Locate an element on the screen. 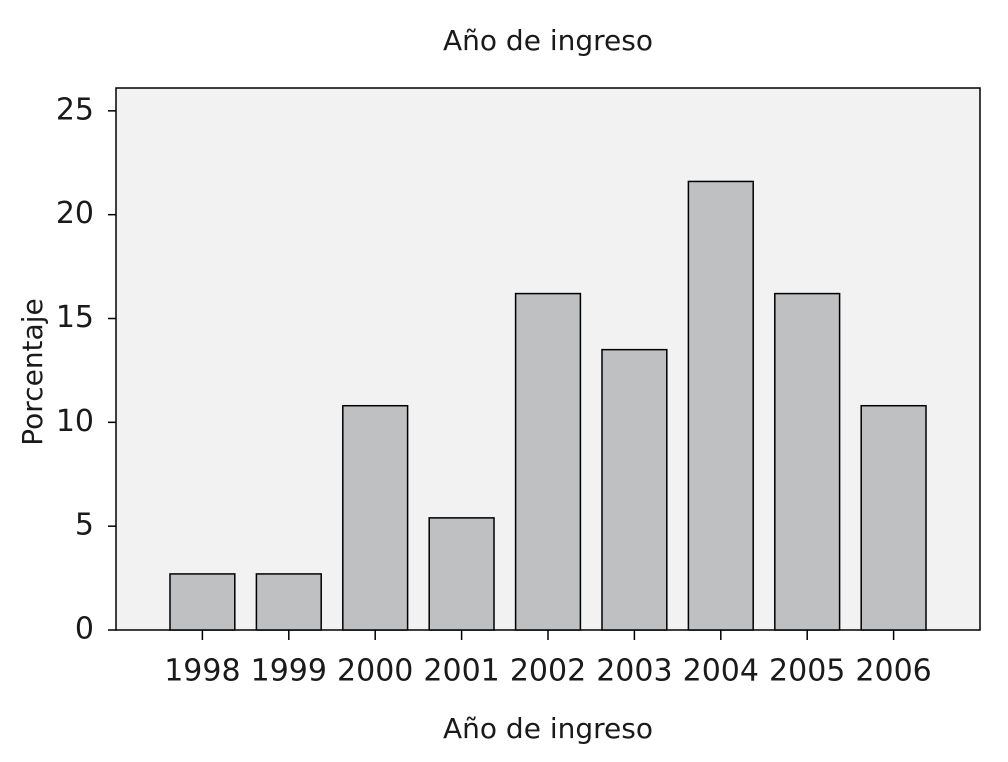 Image resolution: width=1008 pixels, height=762 pixels. x-tick-label: 1999 is located at coordinates (289, 671).